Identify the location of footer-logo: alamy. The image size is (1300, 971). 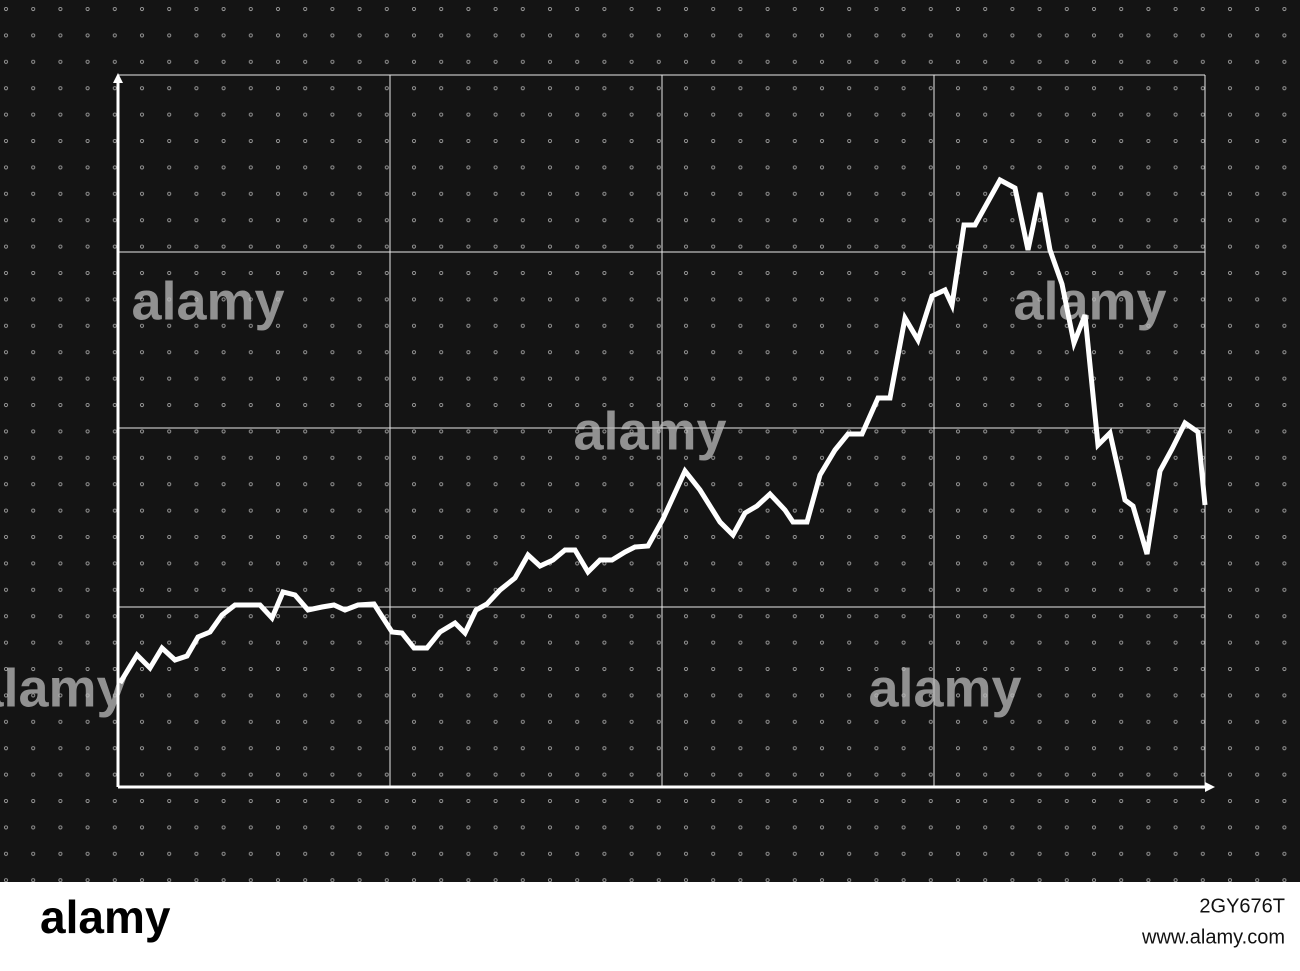
(105, 917).